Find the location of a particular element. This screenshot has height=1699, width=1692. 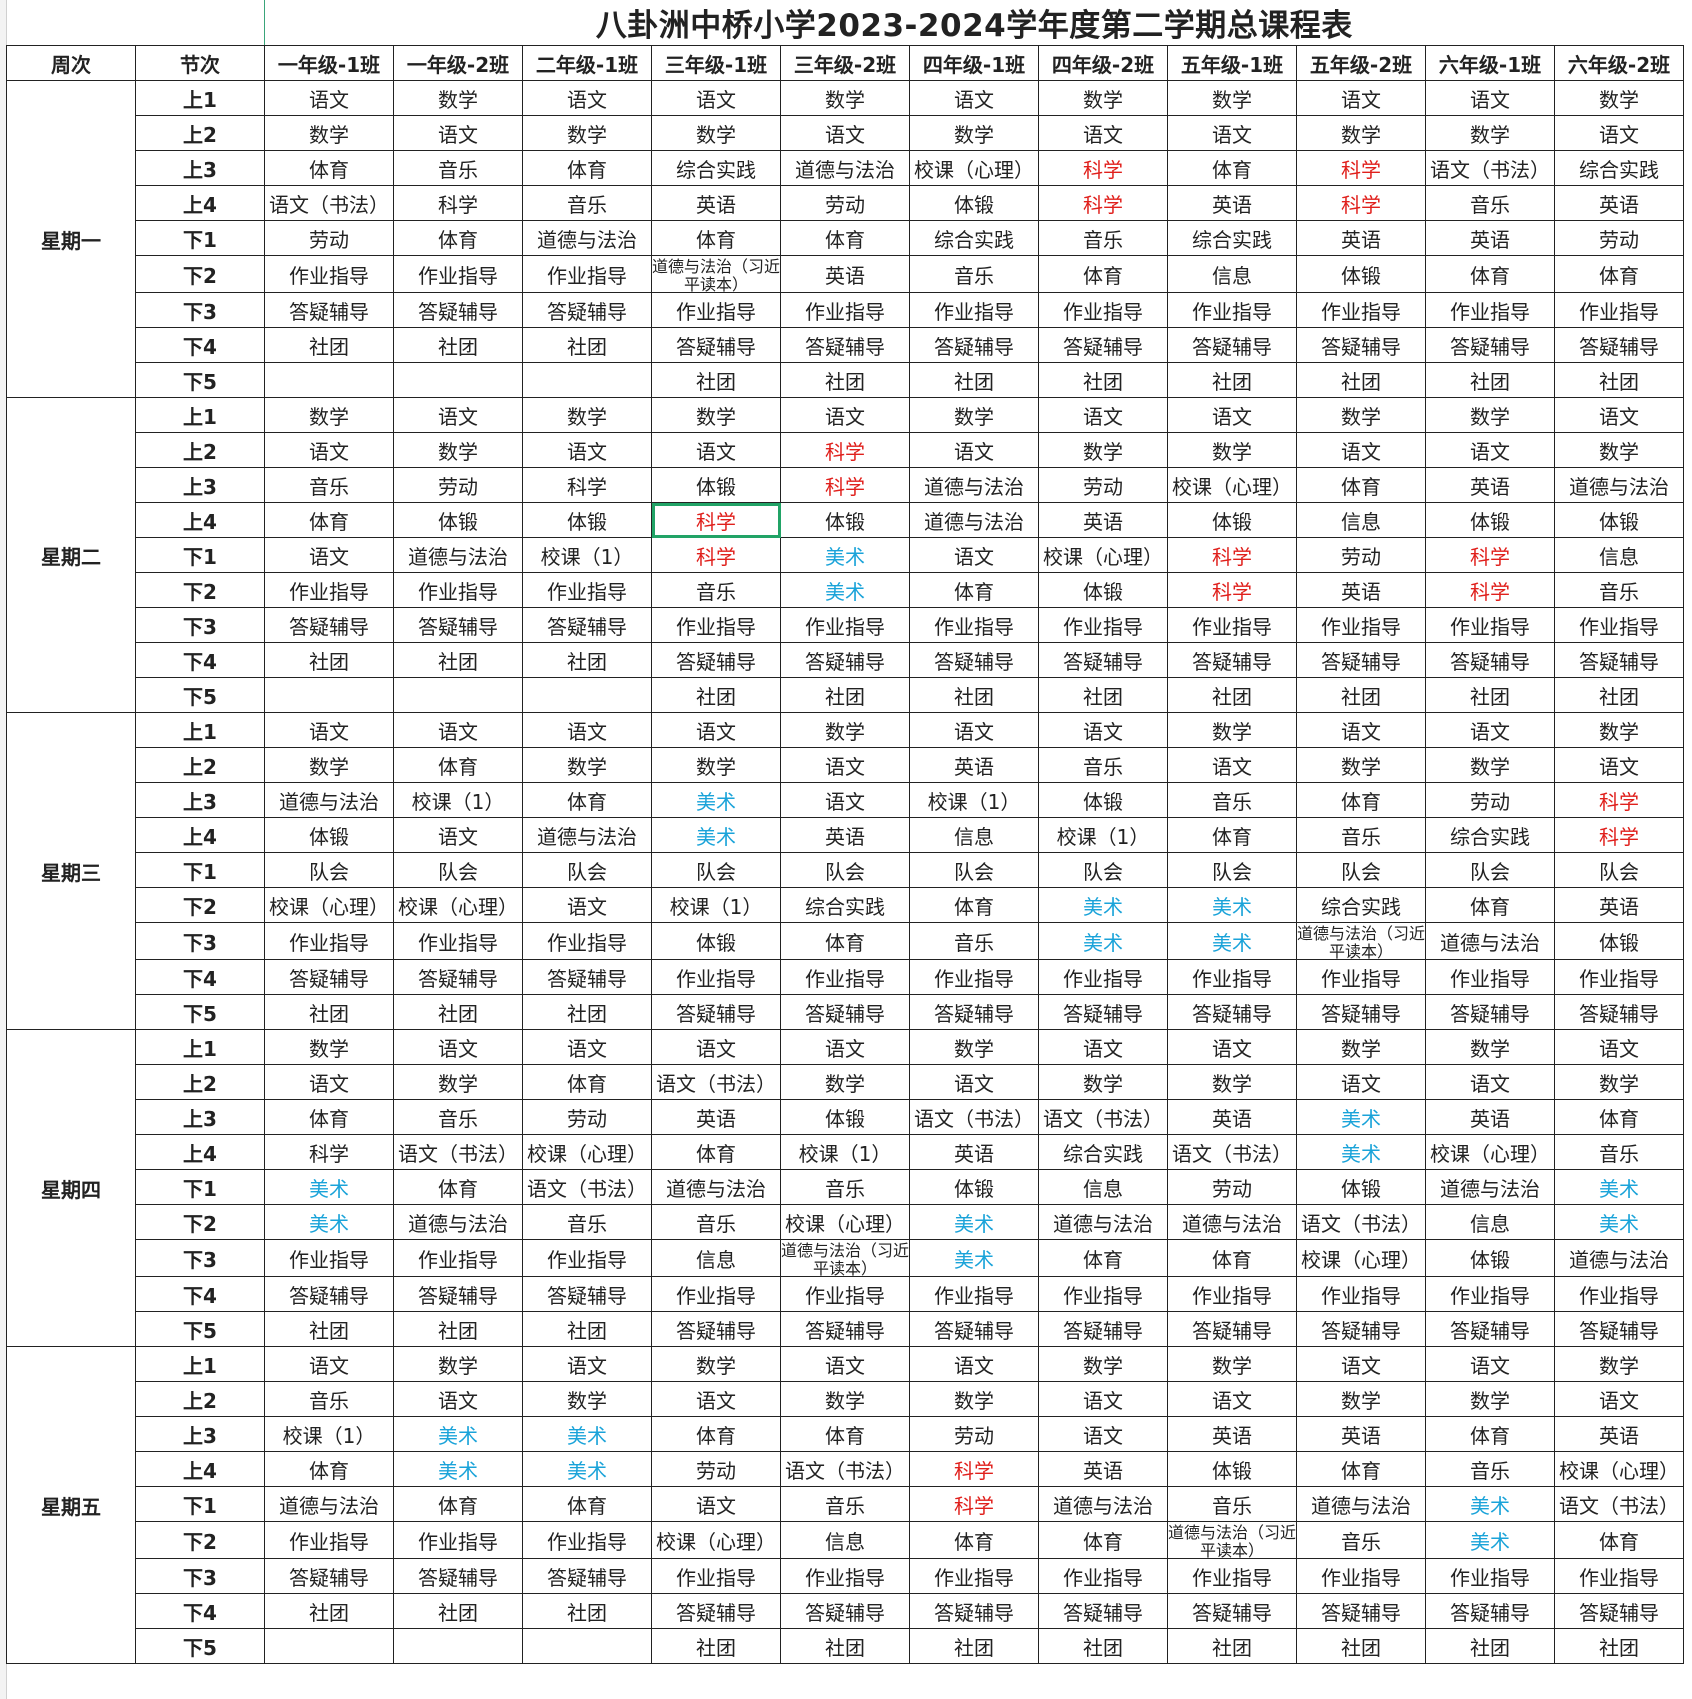

period-cell: 上3 is located at coordinates (200, 1434).